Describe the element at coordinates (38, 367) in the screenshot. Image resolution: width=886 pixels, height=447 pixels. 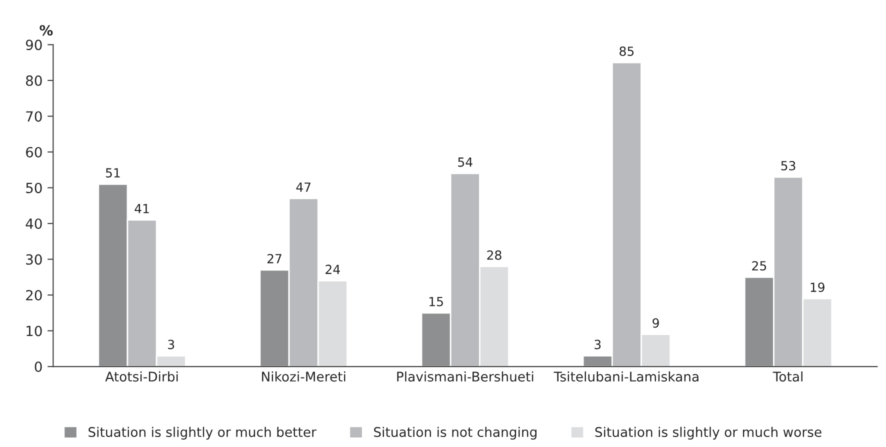
I see `y-tick-label: 0` at that location.